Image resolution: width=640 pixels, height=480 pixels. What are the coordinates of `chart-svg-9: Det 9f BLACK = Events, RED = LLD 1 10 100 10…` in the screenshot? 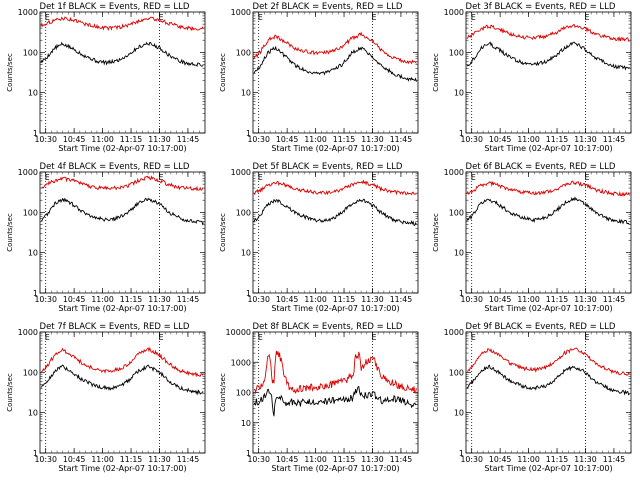 It's located at (532, 397).